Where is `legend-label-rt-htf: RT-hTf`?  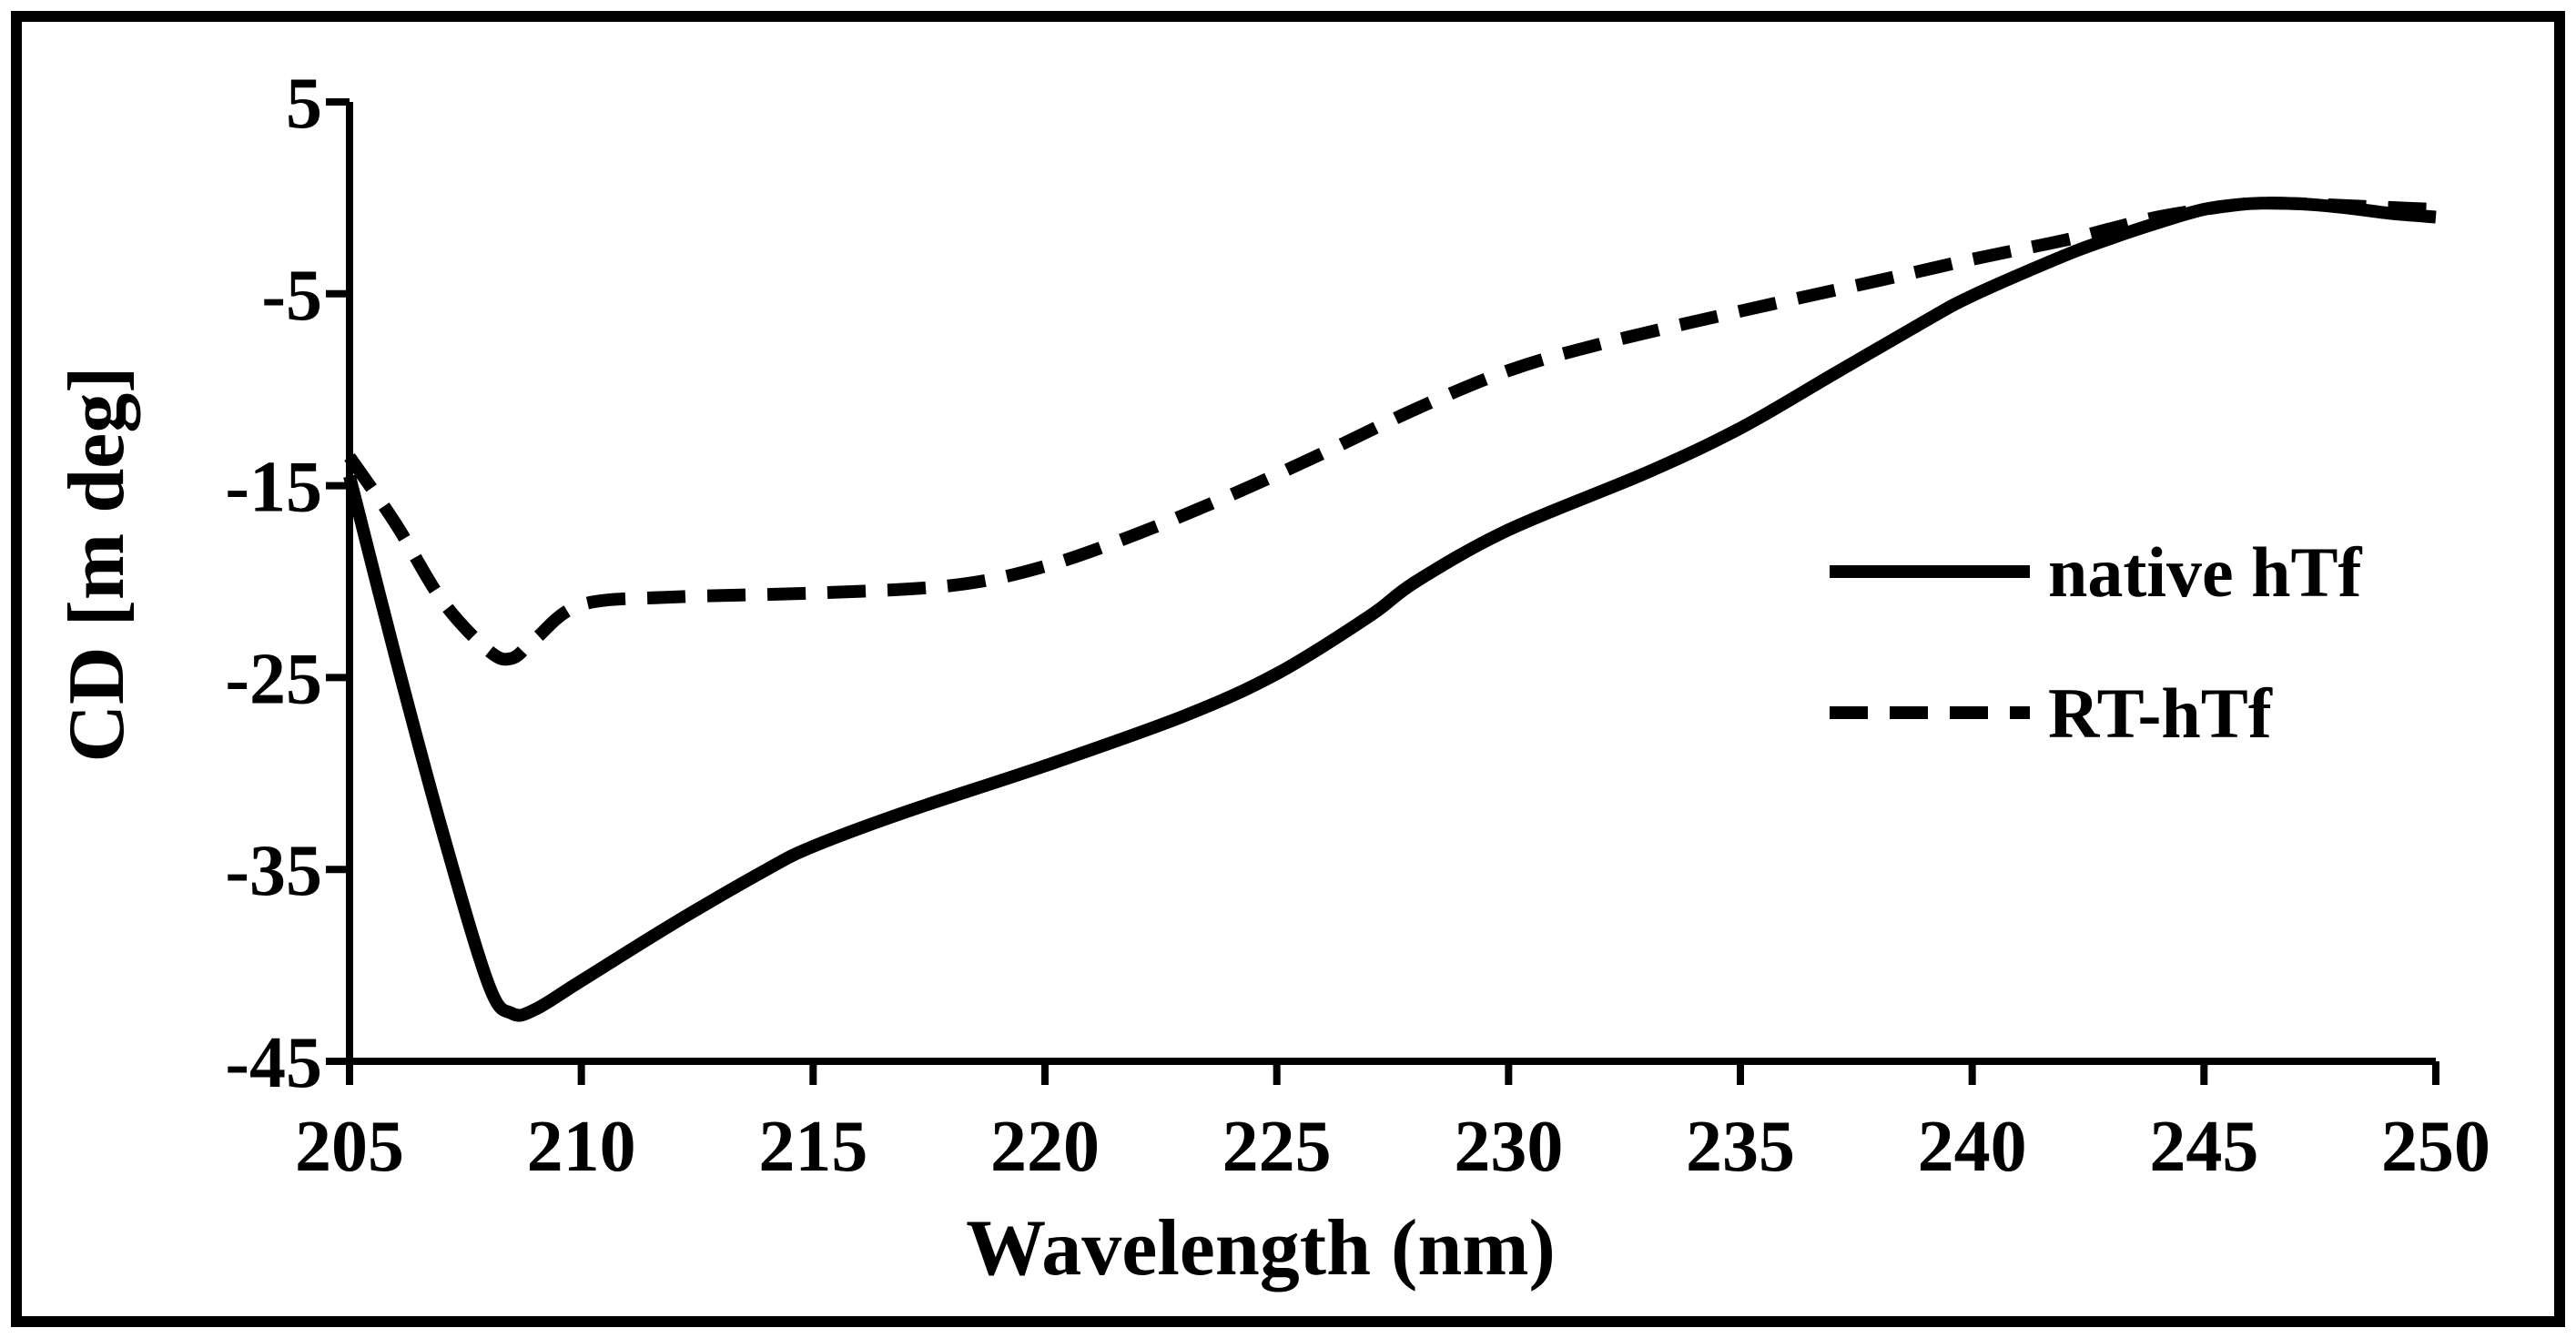
legend-label-rt-htf: RT-hTf is located at coordinates (2160, 713).